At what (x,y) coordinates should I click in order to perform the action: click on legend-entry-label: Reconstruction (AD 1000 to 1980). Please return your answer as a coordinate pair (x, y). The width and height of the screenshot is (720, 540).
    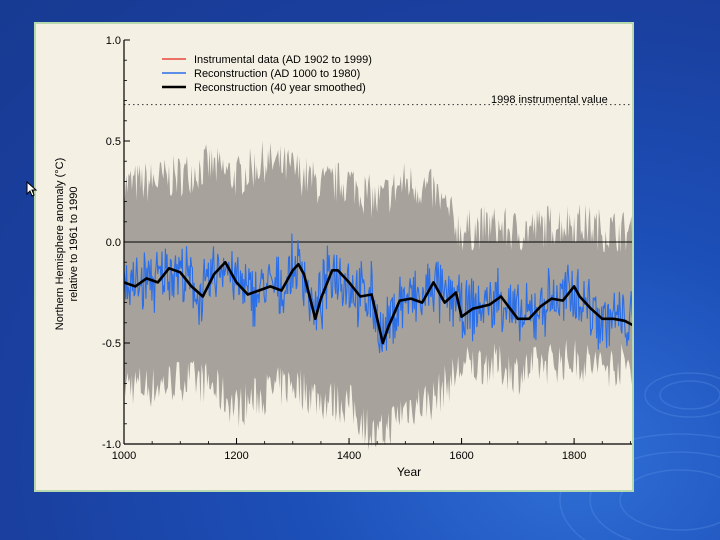
    Looking at the image, I should click on (277, 74).